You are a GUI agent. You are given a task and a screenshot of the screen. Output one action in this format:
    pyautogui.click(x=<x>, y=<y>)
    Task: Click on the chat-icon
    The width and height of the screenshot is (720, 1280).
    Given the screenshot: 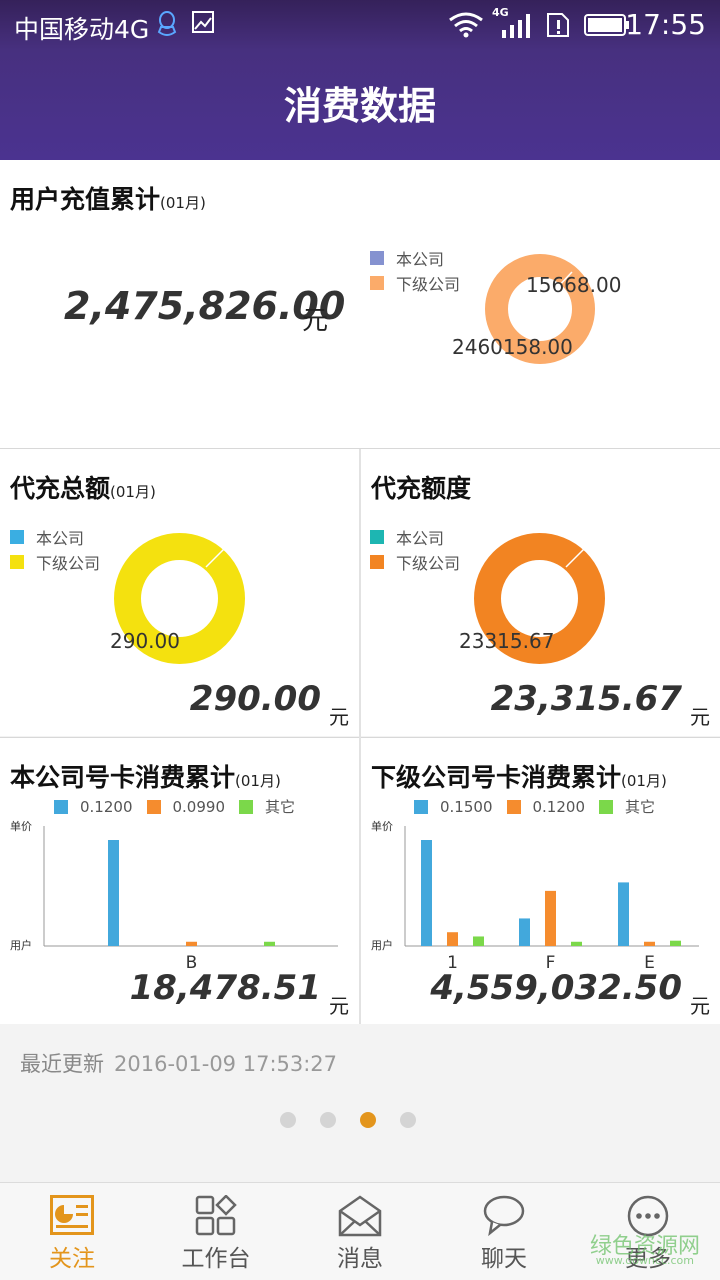 What is the action you would take?
    pyautogui.click(x=504, y=1216)
    